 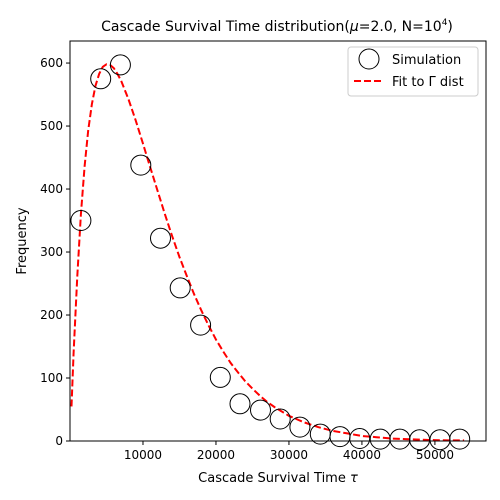 I want to click on x-axis-ticks: 10000 20000 30000 40000 50000, so click(x=289, y=451).